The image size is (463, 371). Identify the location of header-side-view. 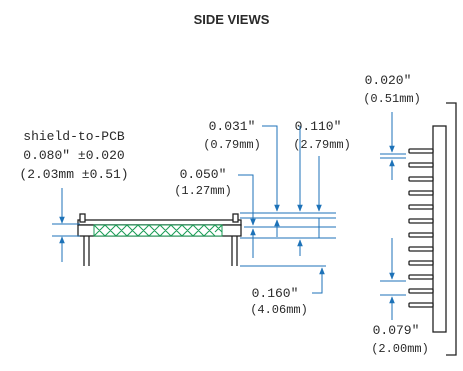
(432, 229).